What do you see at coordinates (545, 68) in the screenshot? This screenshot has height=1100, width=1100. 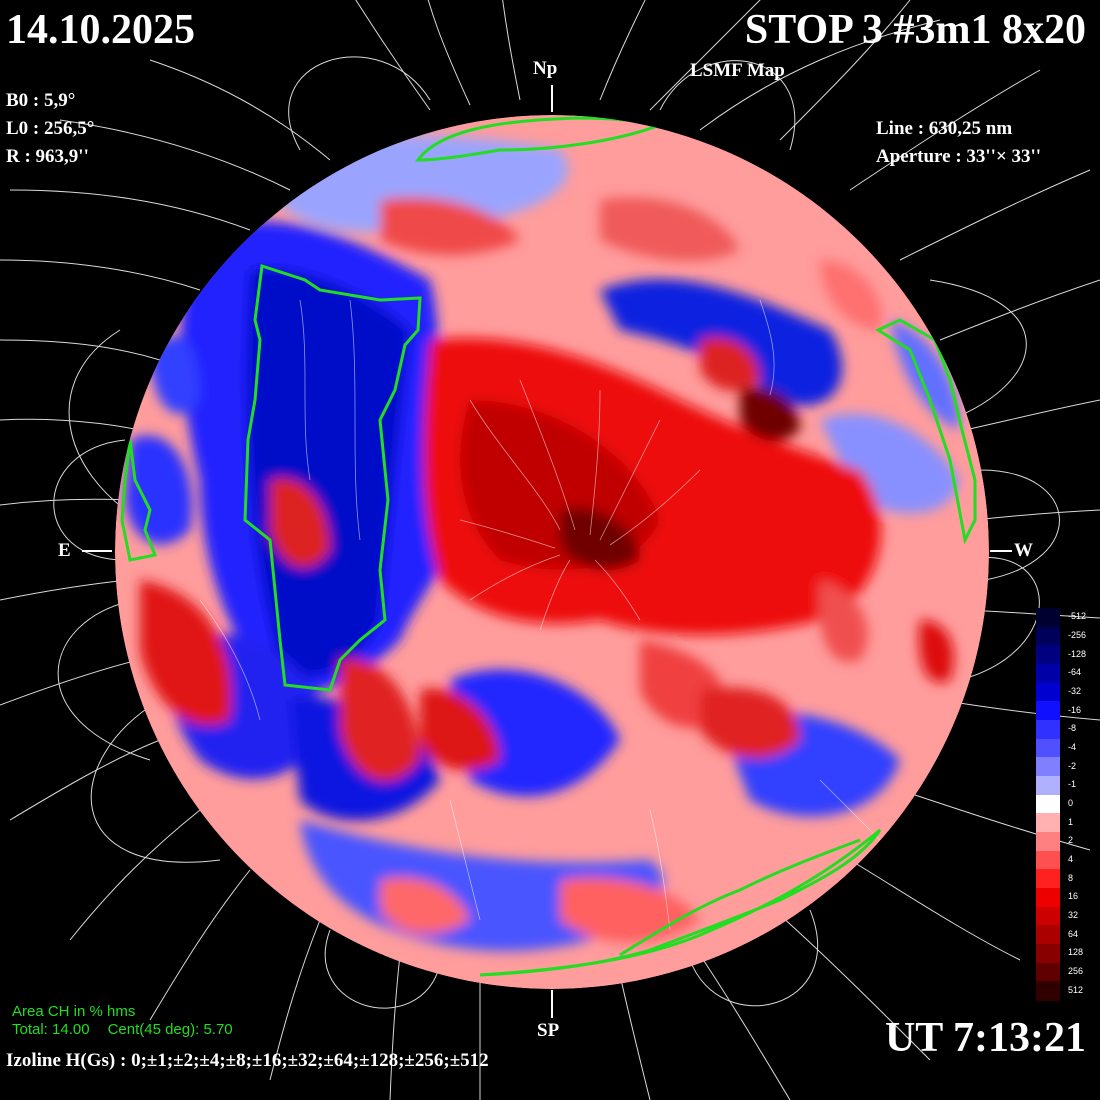 I see `north-pole-label: Np` at bounding box center [545, 68].